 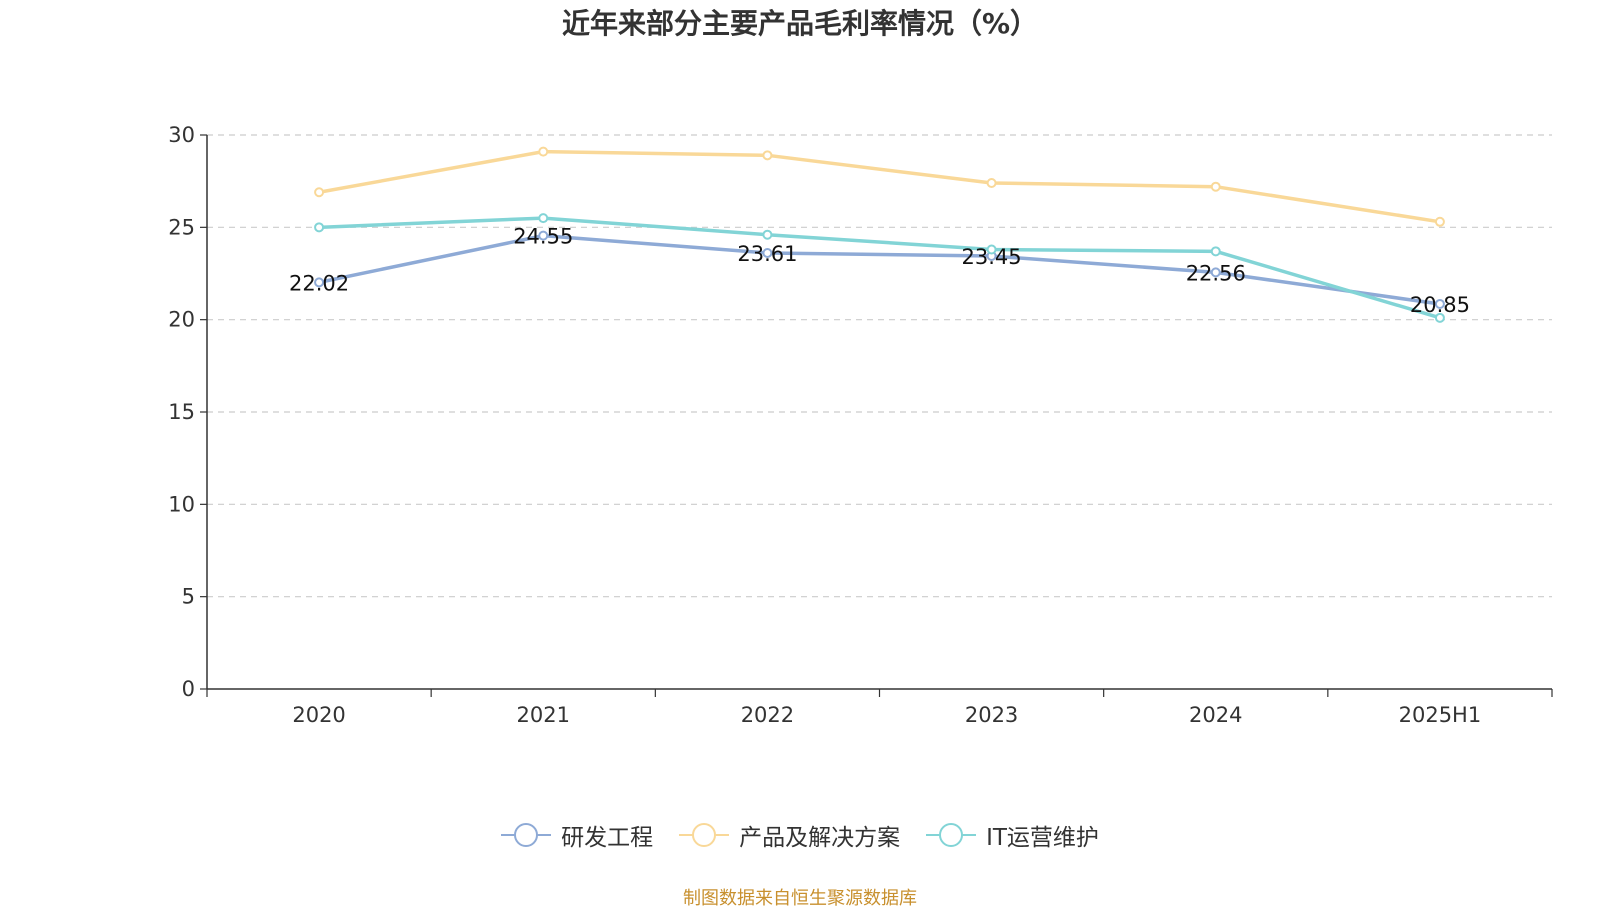 What do you see at coordinates (1215, 715) in the screenshot?
I see `x-tick-label: 2024` at bounding box center [1215, 715].